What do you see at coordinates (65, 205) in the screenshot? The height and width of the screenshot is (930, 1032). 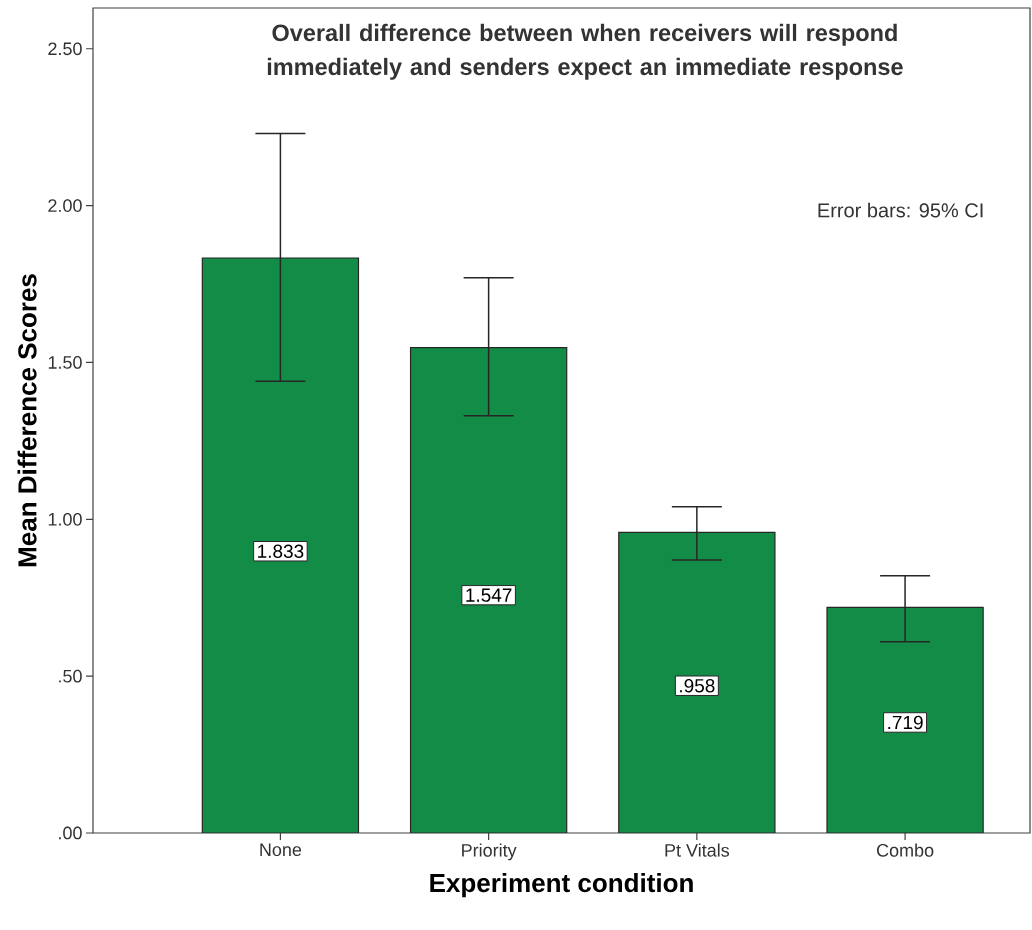 I see `y-tick-label: 2.00` at bounding box center [65, 205].